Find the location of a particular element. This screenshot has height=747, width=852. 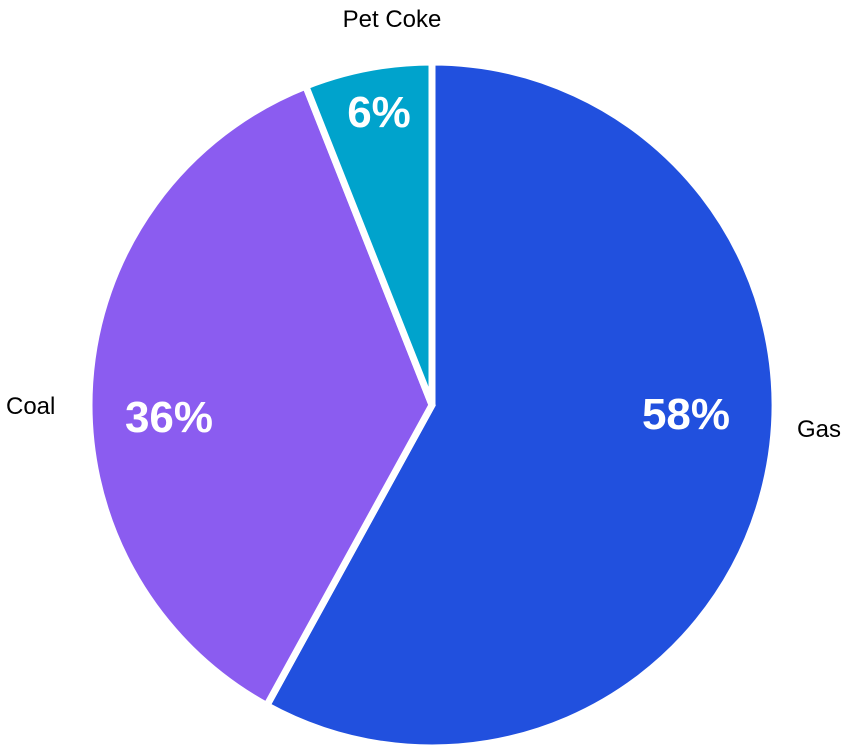

slice-value-label-coal: 36% is located at coordinates (169, 417).